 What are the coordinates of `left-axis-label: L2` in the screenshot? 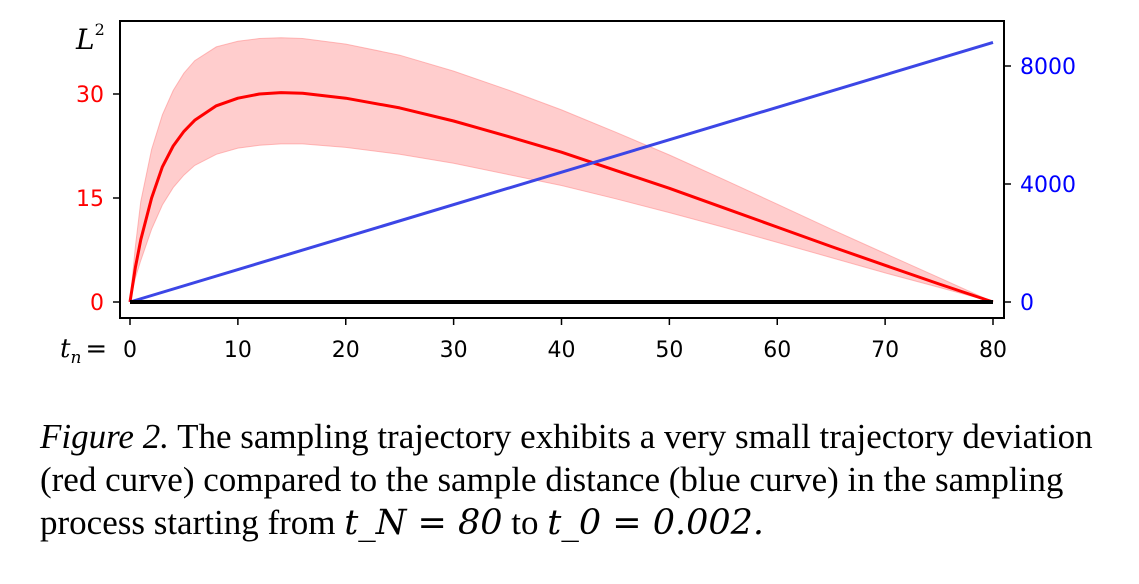 It's located at (90, 38).